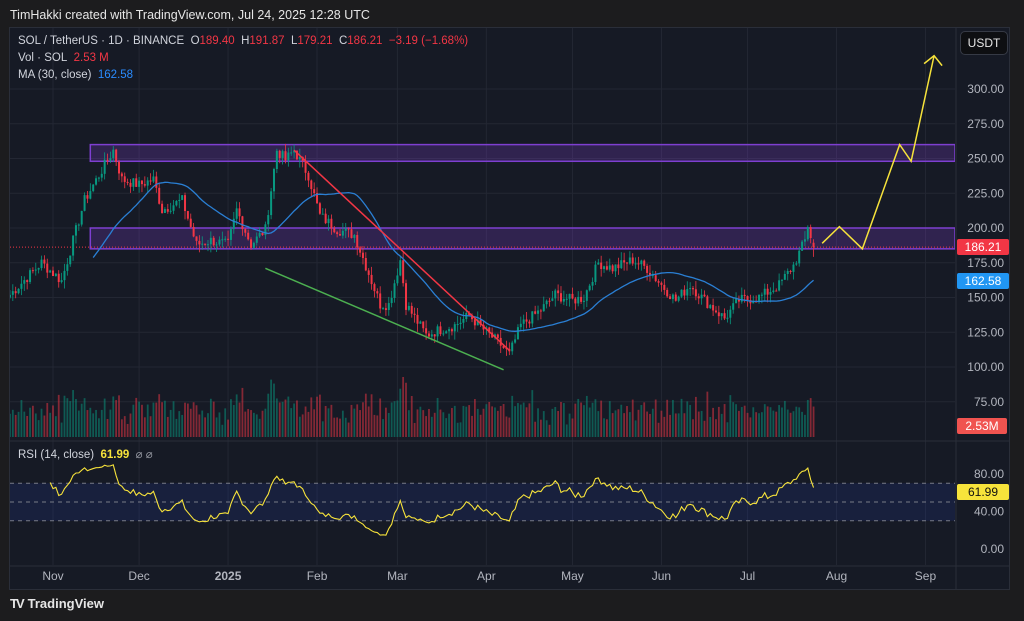 Image resolution: width=1024 pixels, height=621 pixels. Describe the element at coordinates (57, 603) in the screenshot. I see `tradingview-logo: TV TradingView` at that location.